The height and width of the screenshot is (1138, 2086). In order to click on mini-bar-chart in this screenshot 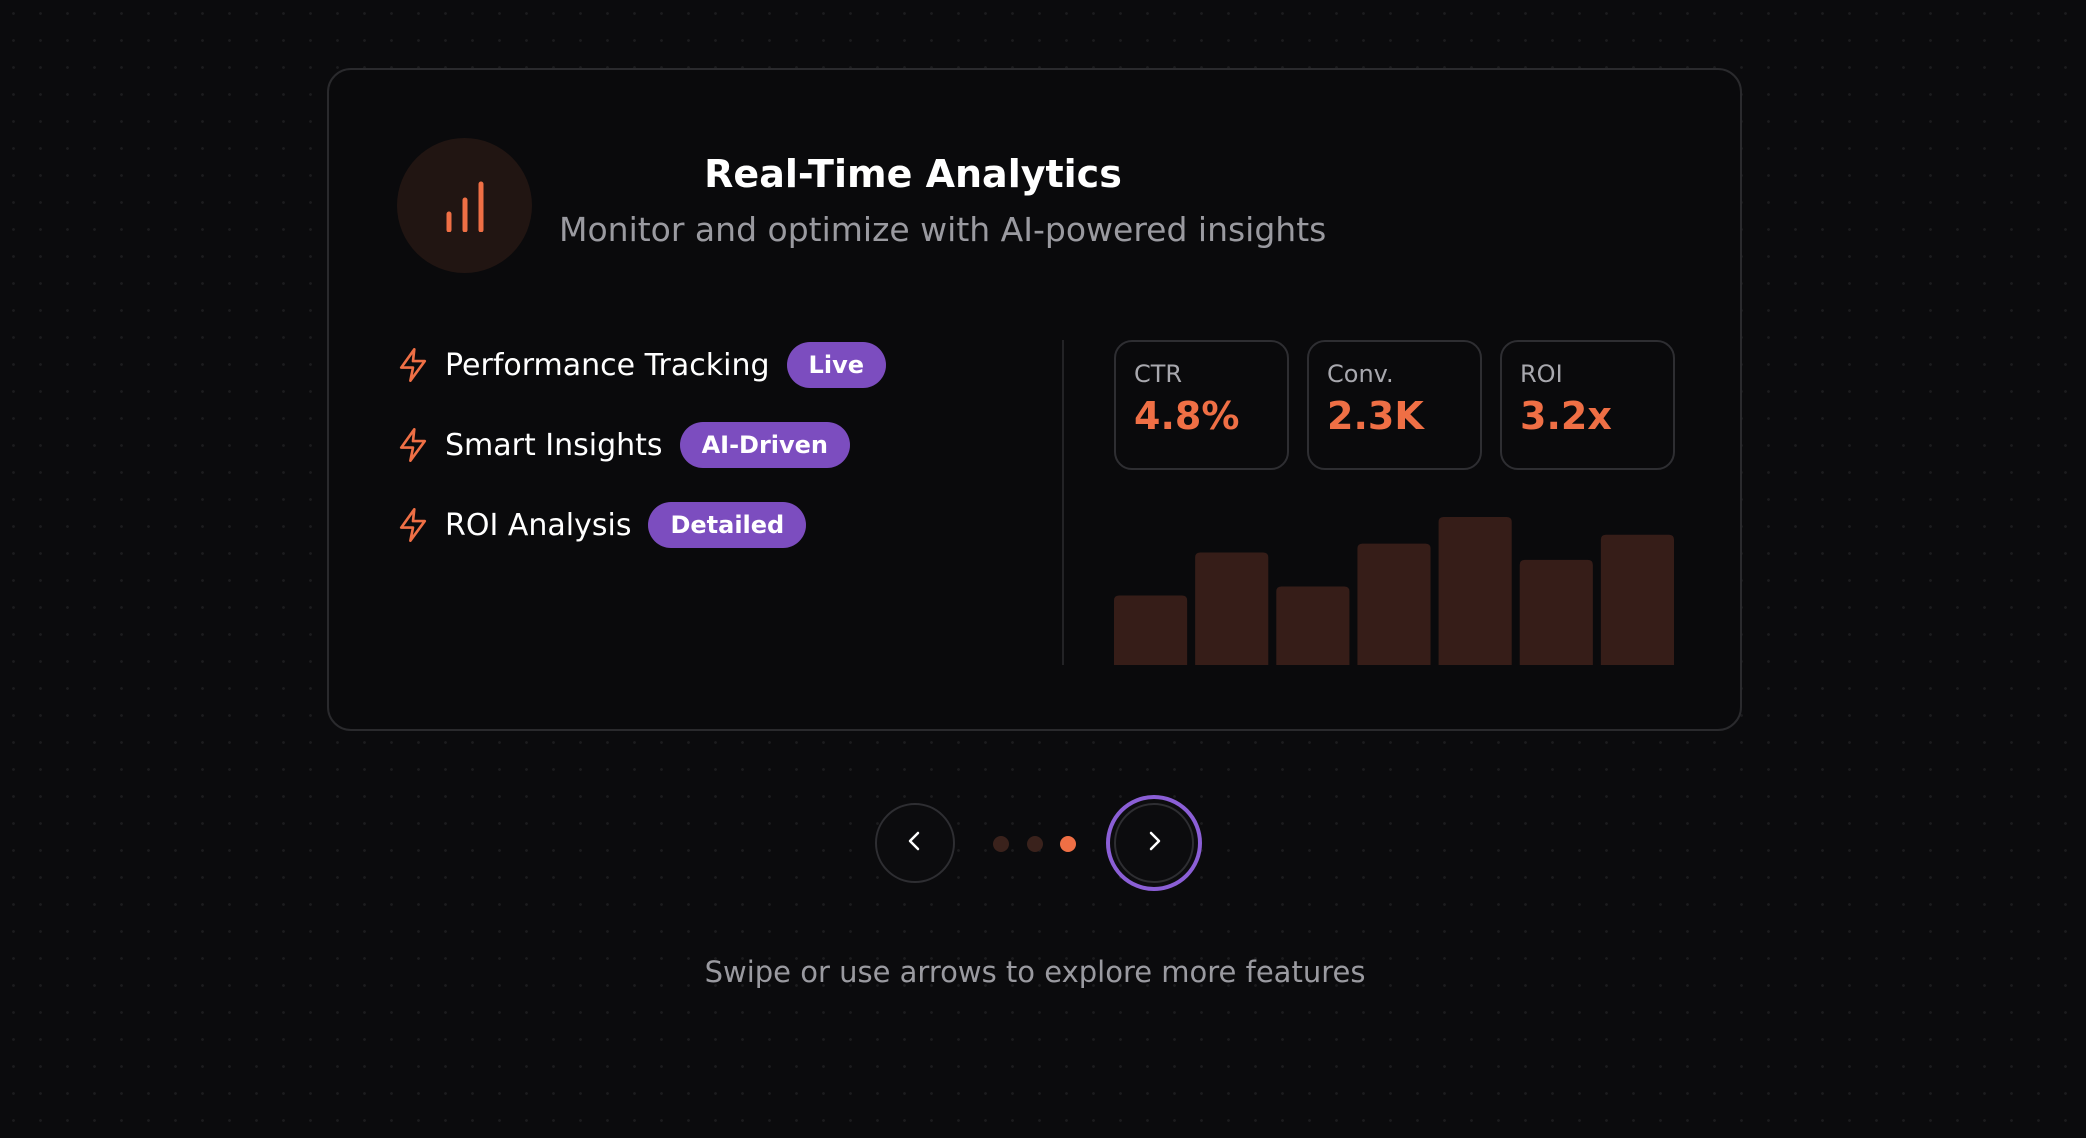, I will do `click(1394, 591)`.